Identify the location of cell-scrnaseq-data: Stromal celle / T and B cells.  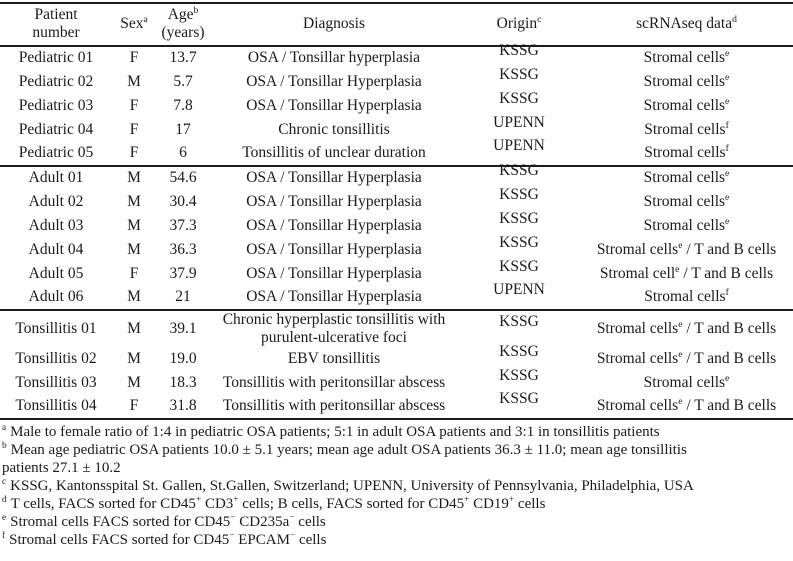
(686, 274).